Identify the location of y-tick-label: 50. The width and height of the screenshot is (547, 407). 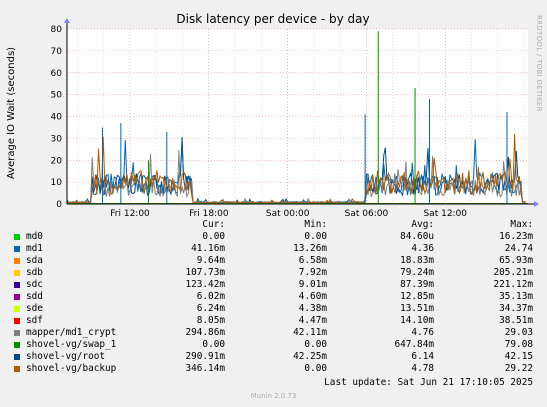
(57, 96).